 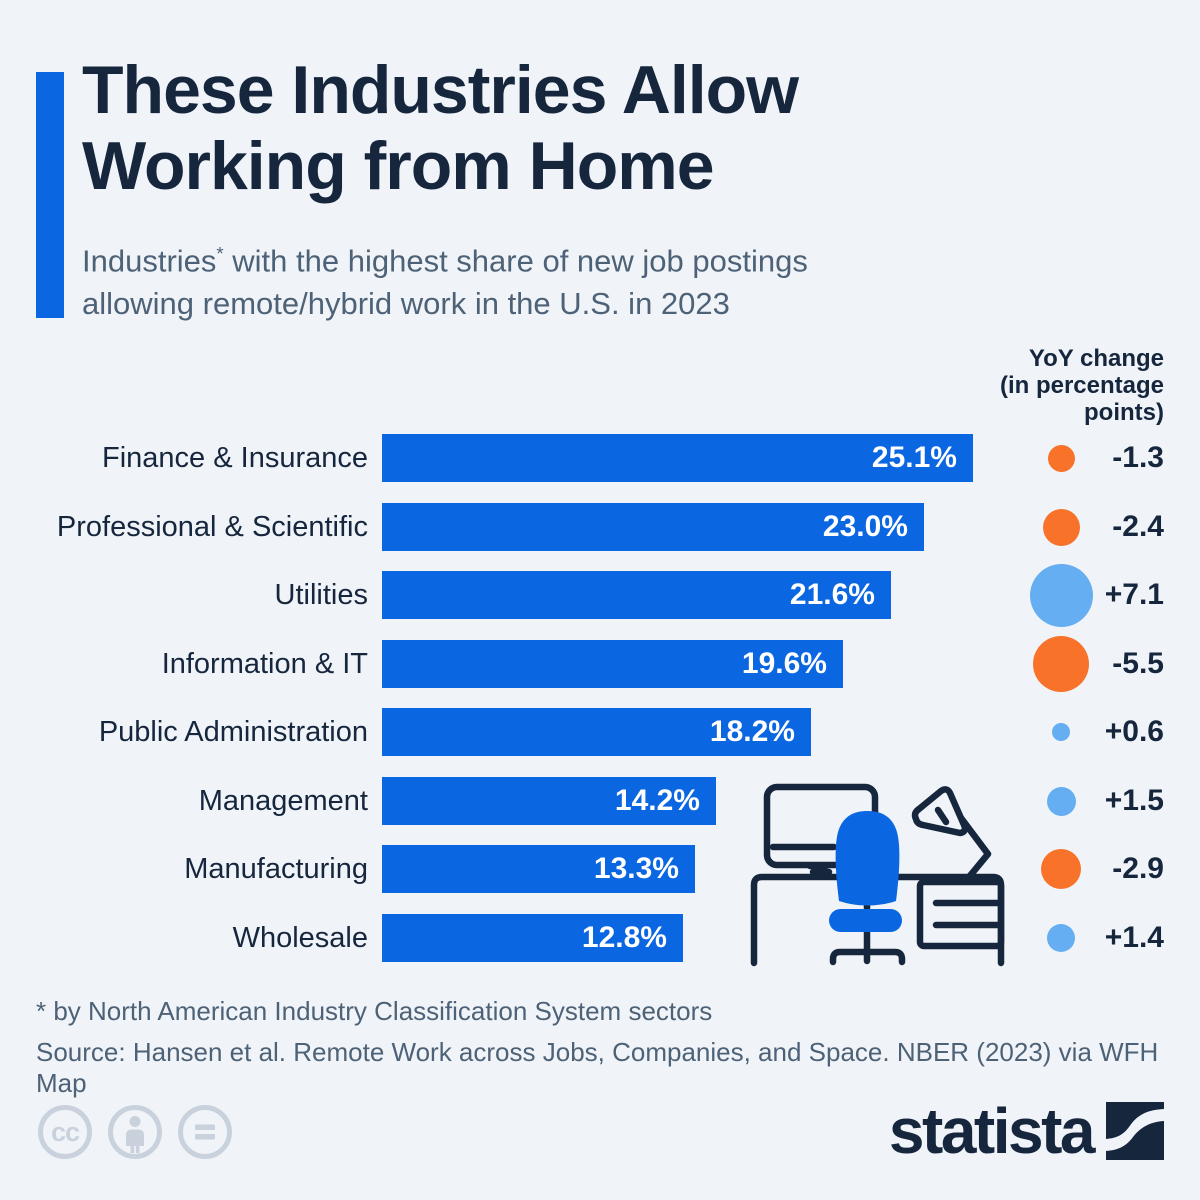 I want to click on category-label: Manufacturing, so click(x=276, y=869).